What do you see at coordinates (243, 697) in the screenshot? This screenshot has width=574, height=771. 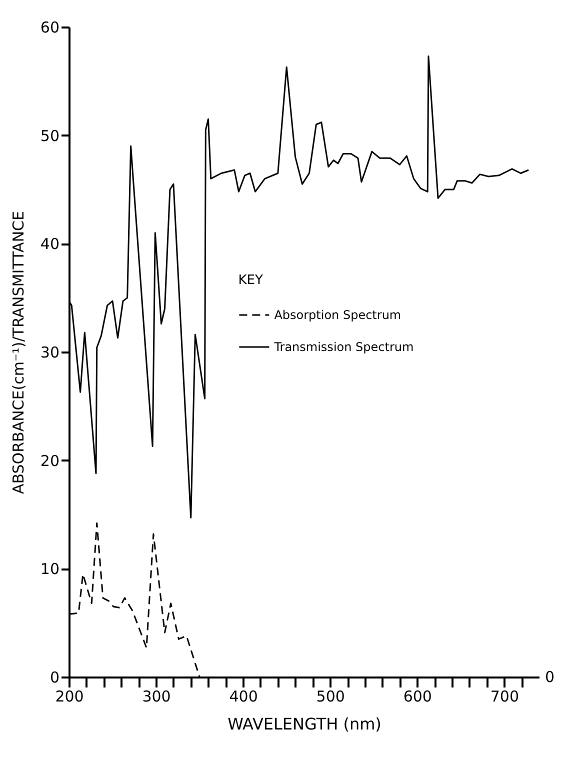 I see `x-tick-label: 400` at bounding box center [243, 697].